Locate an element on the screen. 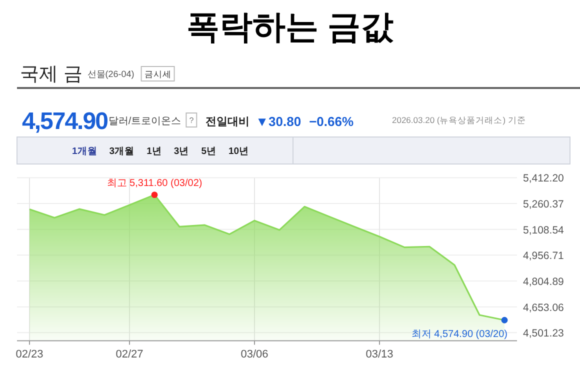 The image size is (580, 369). annotation: 최고 5,311.60 (03/02) is located at coordinates (154, 183).